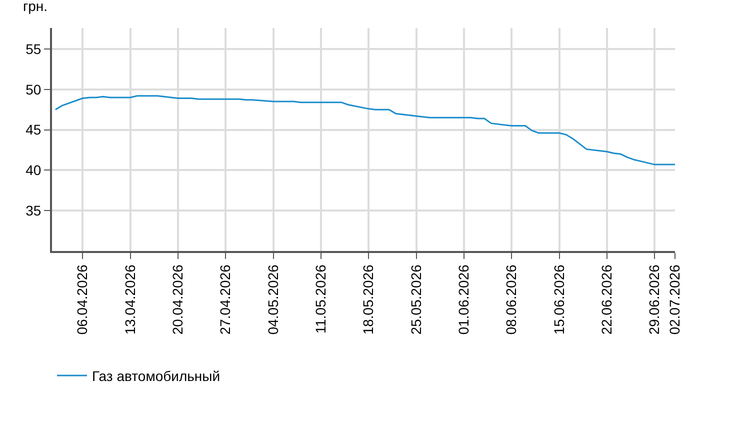 Image resolution: width=754 pixels, height=424 pixels. Describe the element at coordinates (364, 130) in the screenshot. I see `line-series` at that location.